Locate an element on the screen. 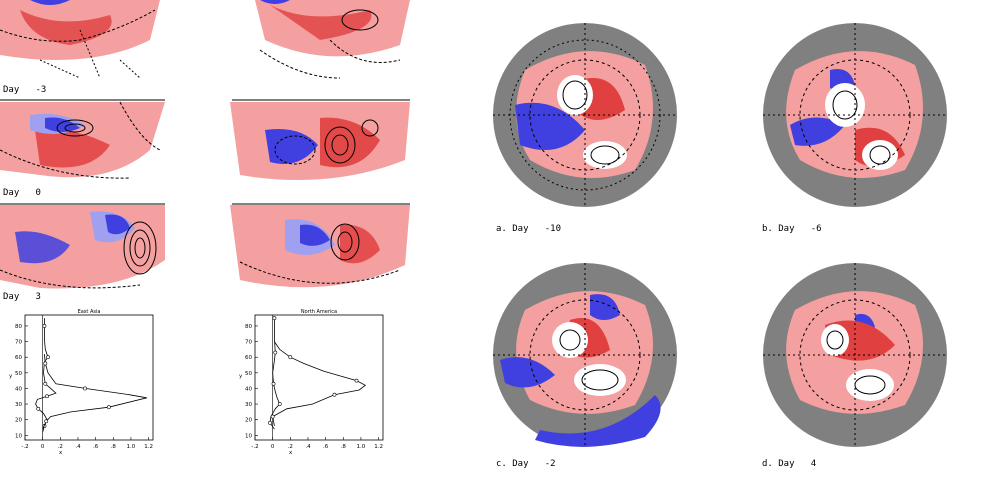  day-label-row1: Day -3 is located at coordinates (25, 90).